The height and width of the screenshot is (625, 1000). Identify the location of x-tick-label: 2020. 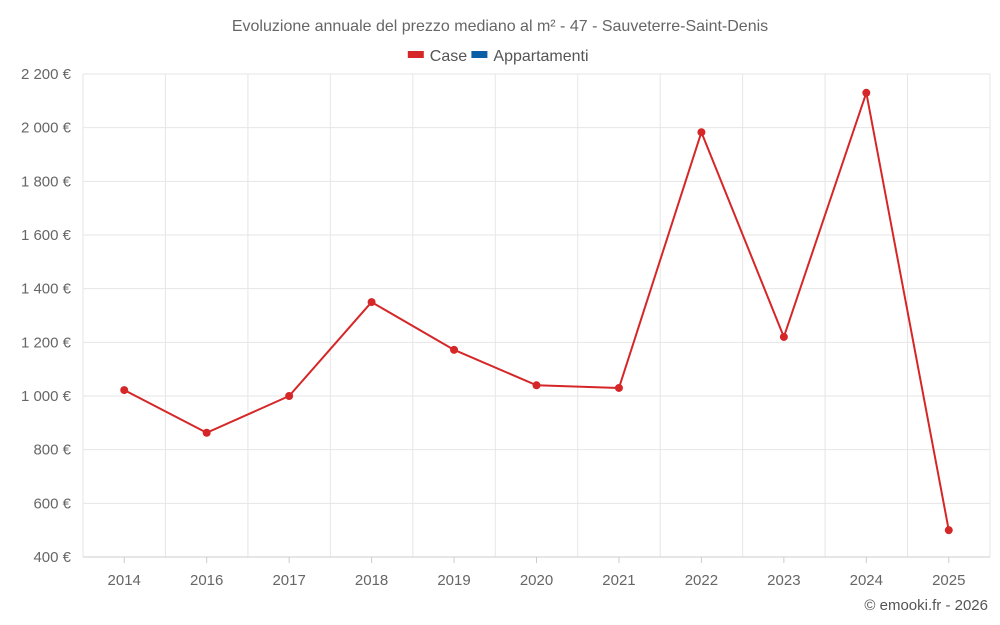
(536, 580).